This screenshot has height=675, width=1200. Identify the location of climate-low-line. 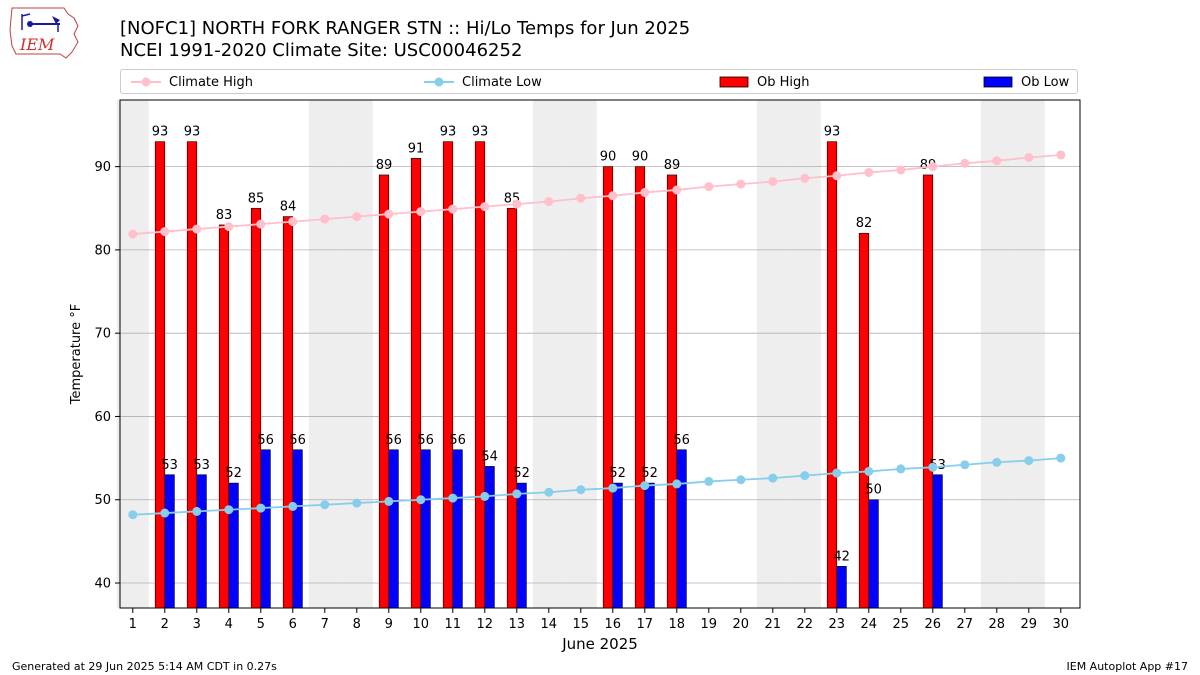
(596, 486).